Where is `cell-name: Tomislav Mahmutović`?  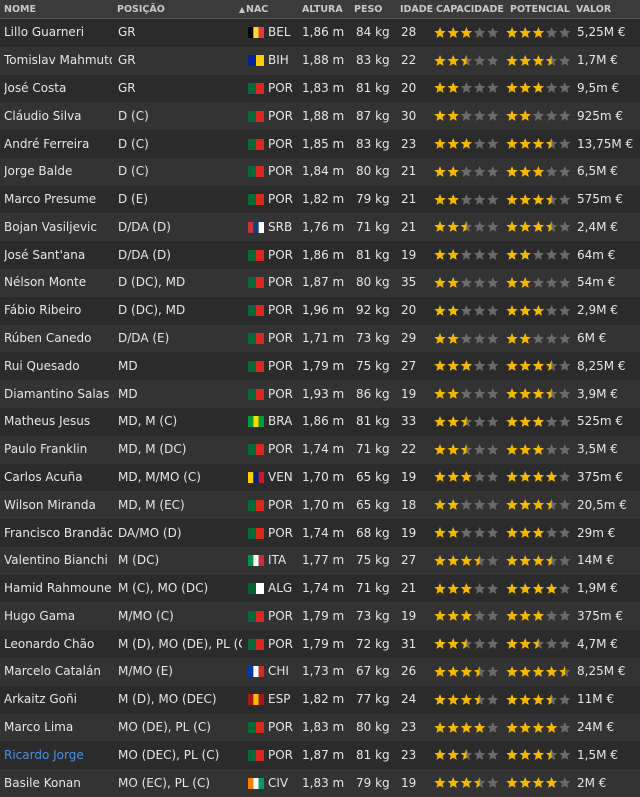 cell-name: Tomislav Mahmutović is located at coordinates (58, 60).